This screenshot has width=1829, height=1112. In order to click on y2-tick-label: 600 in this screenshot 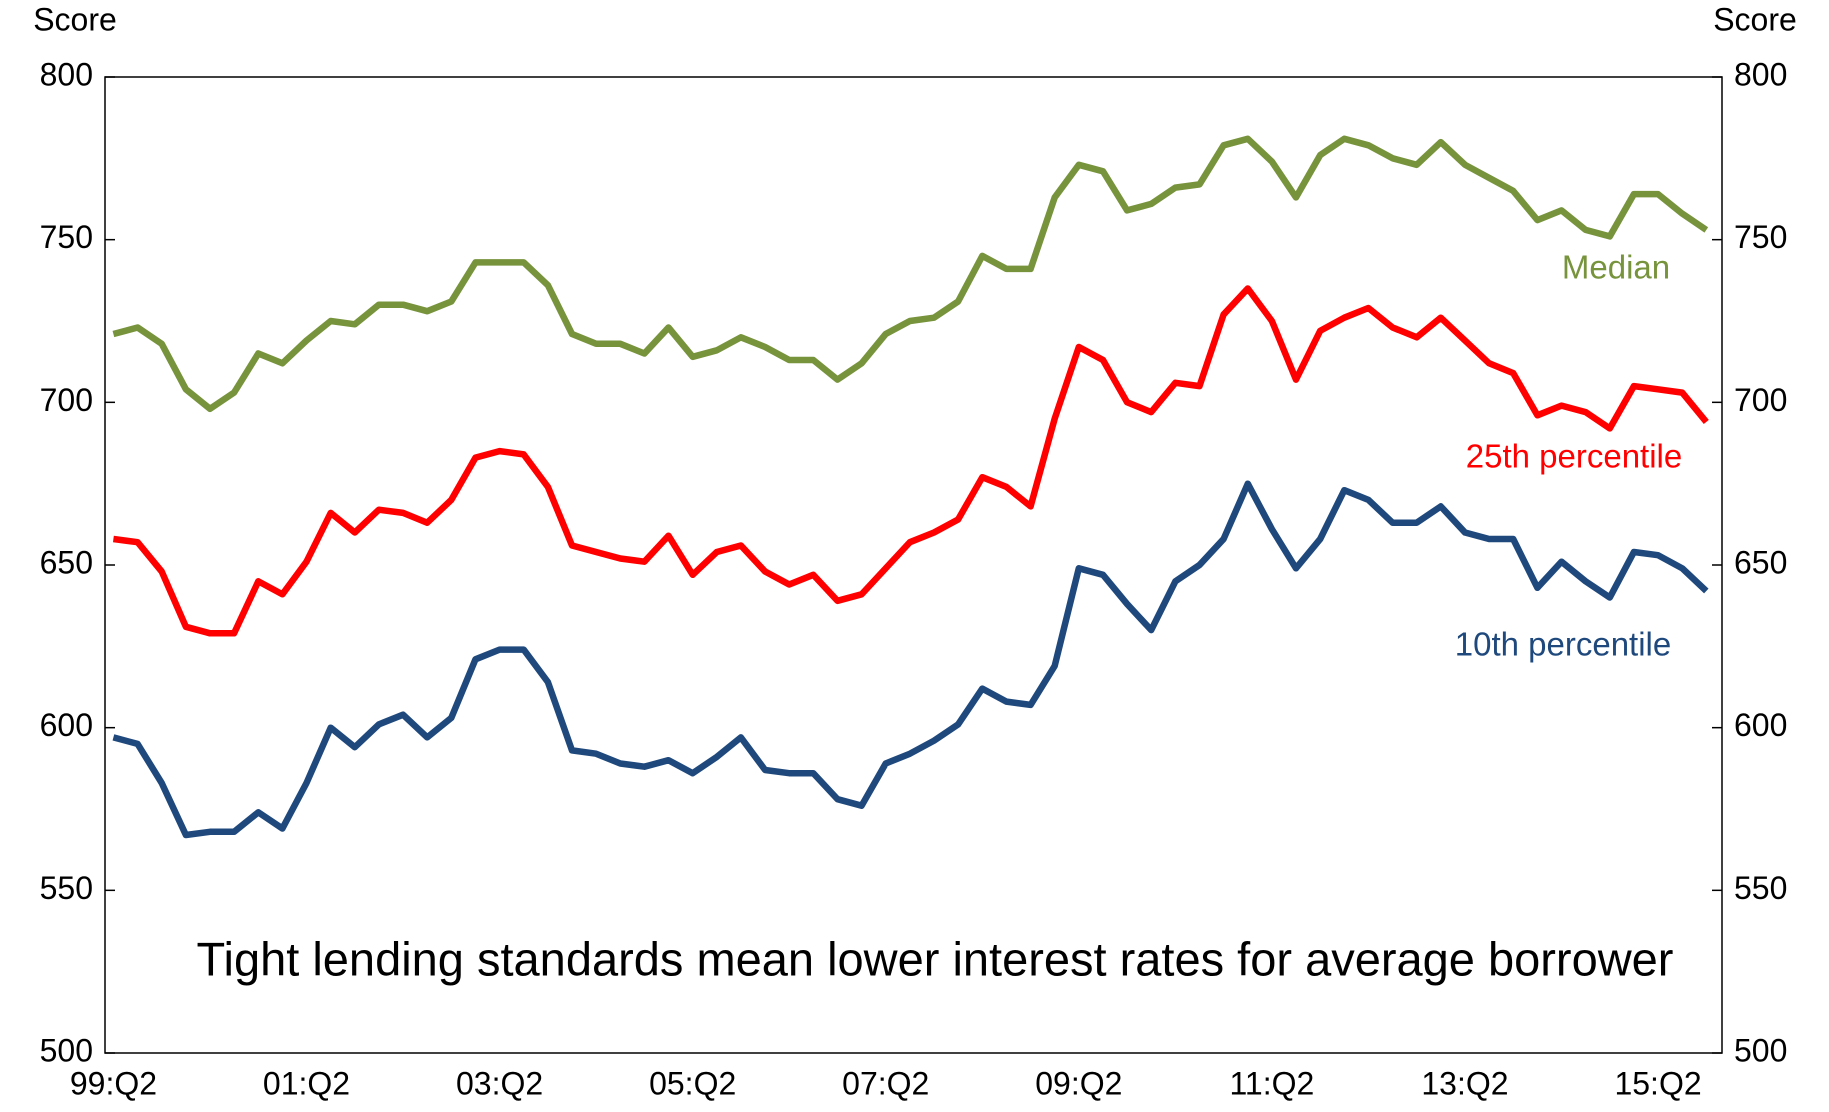, I will do `click(1760, 725)`.